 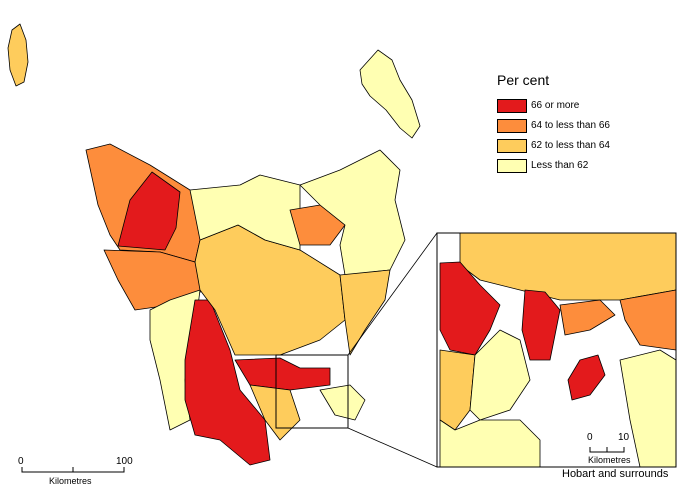 What do you see at coordinates (390, 94) in the screenshot?
I see `region-flinders-island` at bounding box center [390, 94].